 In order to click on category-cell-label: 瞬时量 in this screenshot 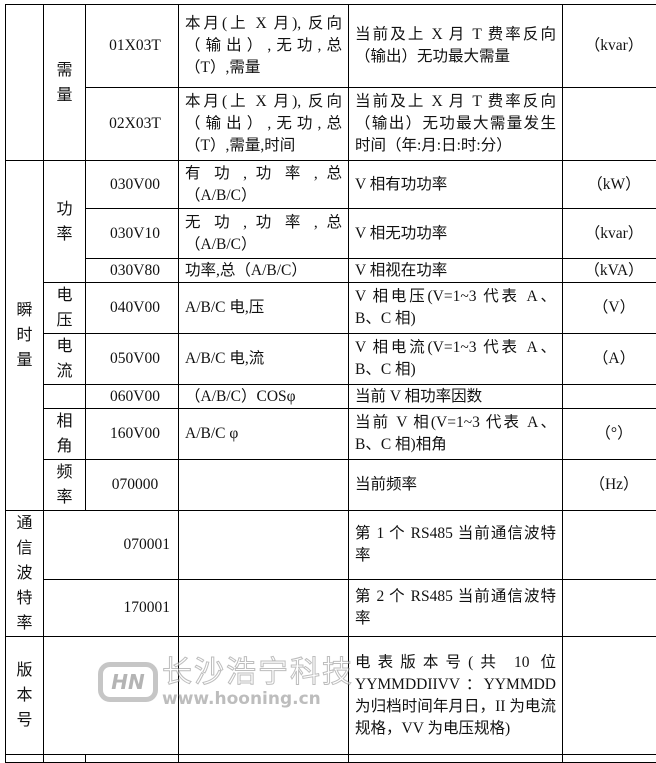, I will do `click(24, 335)`.